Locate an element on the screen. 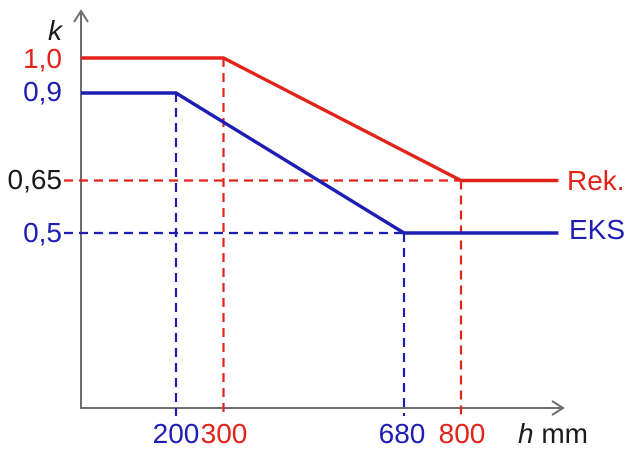 This screenshot has height=473, width=633. series-label-rek: Rek. is located at coordinates (596, 180).